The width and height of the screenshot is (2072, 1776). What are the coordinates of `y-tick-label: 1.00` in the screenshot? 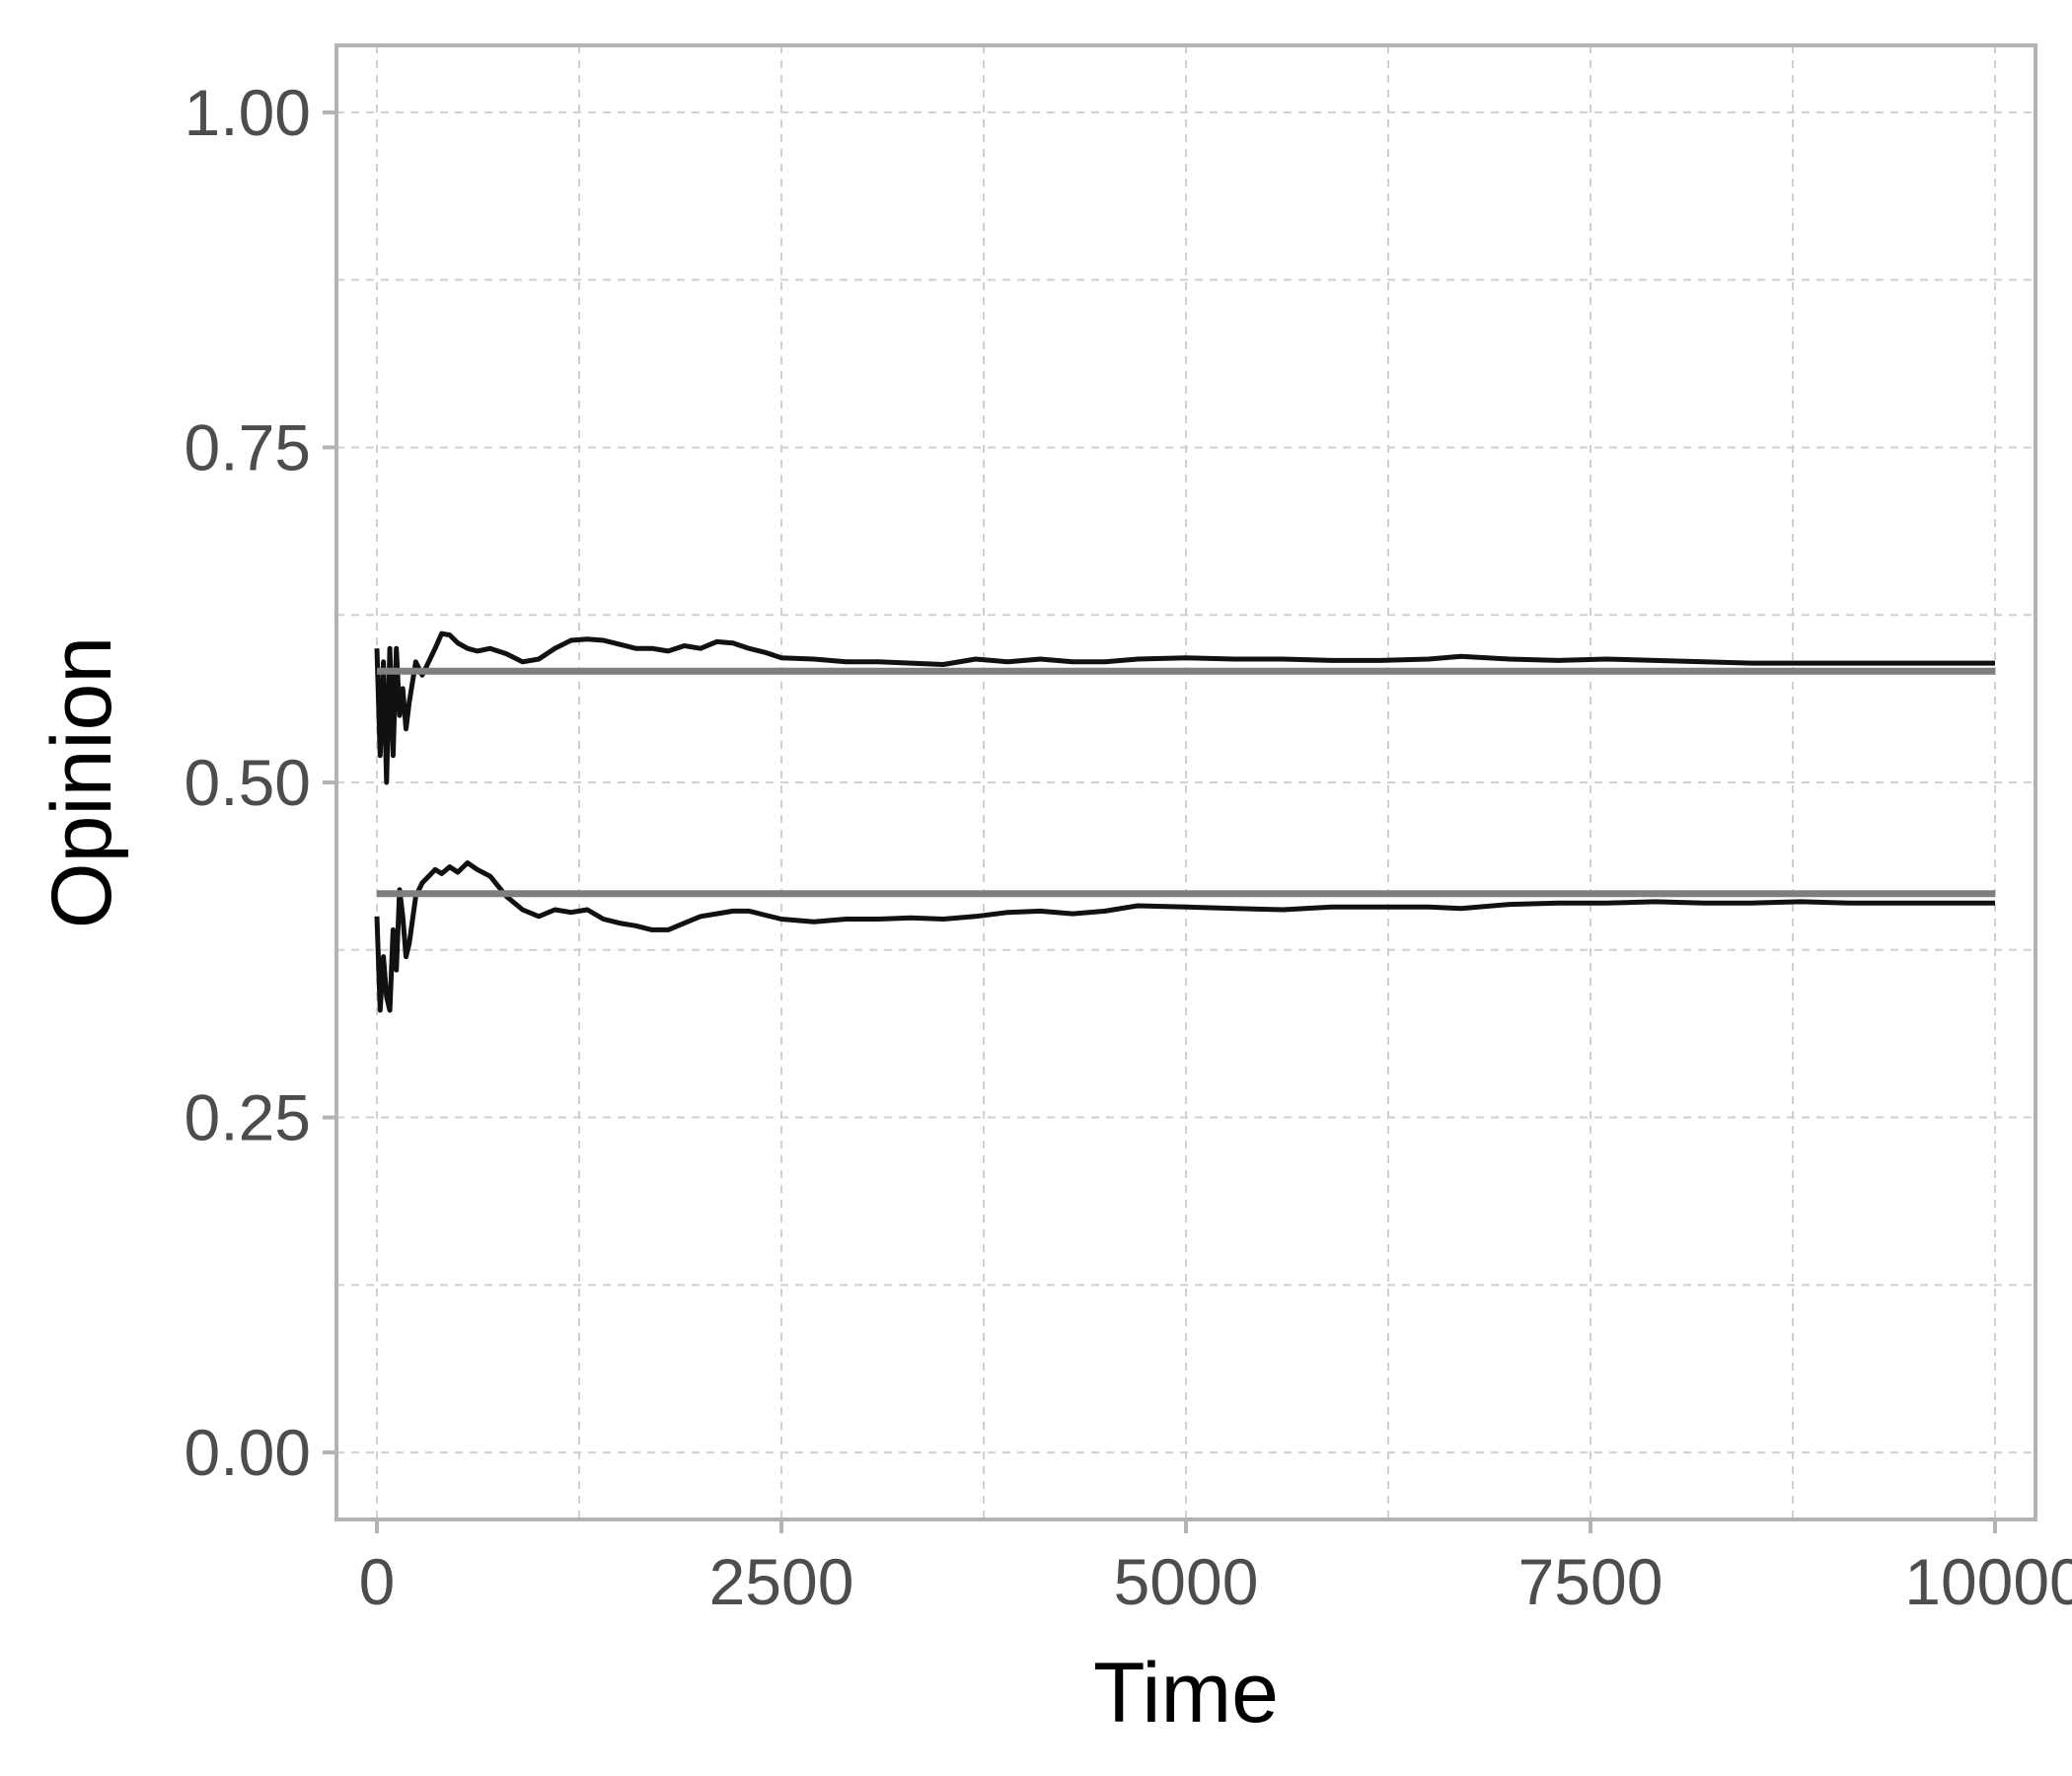 It's located at (248, 112).